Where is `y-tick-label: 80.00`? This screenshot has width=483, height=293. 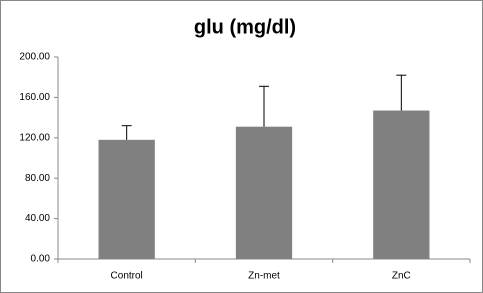 y-tick-label: 80.00 is located at coordinates (37, 178).